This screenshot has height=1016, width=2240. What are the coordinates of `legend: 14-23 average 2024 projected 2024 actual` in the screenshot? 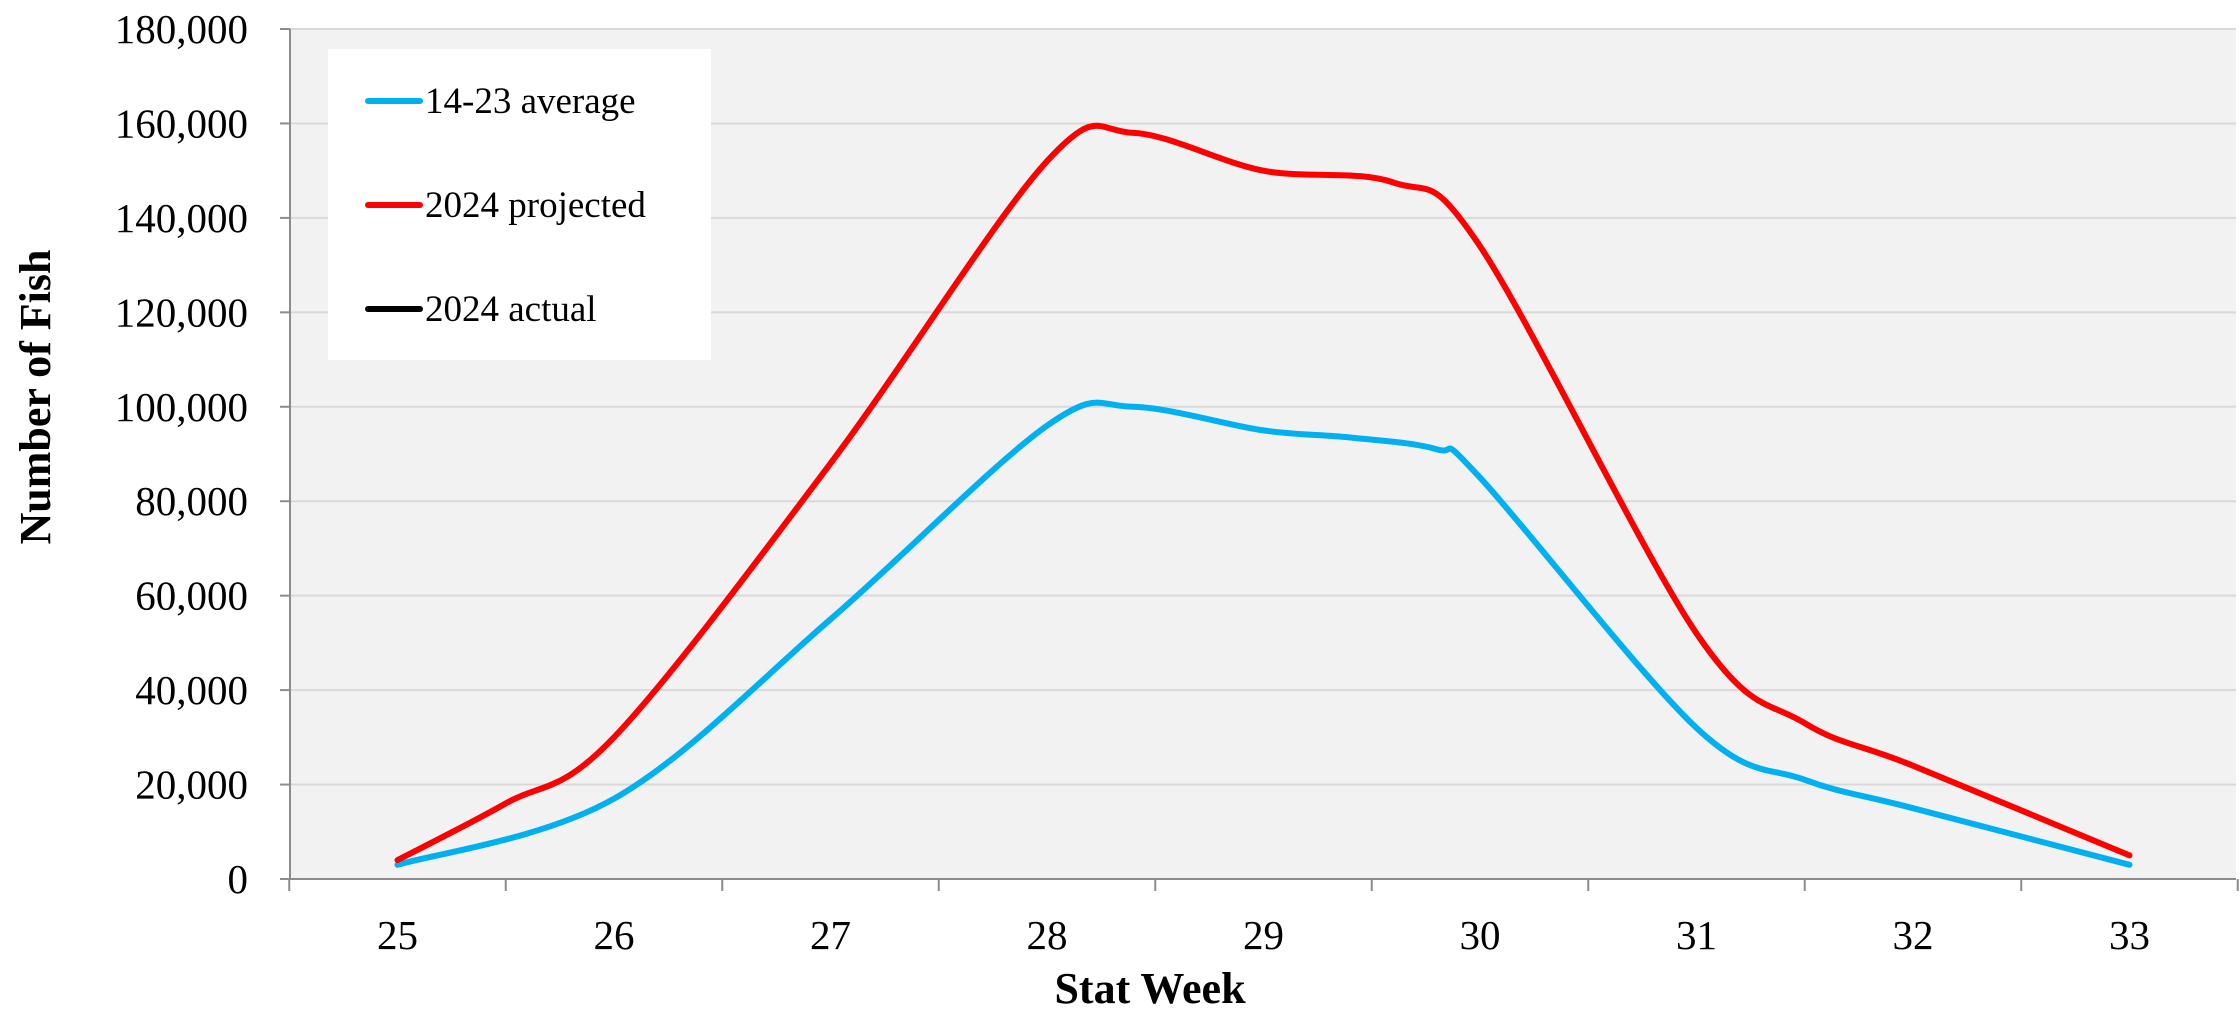 It's located at (519, 204).